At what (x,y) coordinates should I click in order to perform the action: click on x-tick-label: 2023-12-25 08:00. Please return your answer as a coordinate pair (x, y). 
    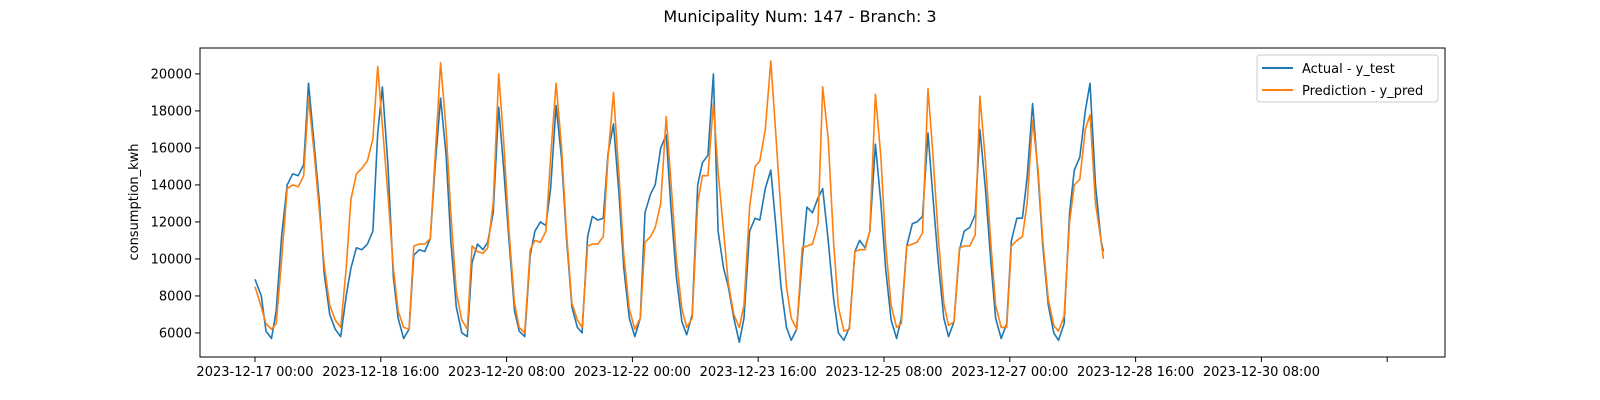
    Looking at the image, I should click on (883, 372).